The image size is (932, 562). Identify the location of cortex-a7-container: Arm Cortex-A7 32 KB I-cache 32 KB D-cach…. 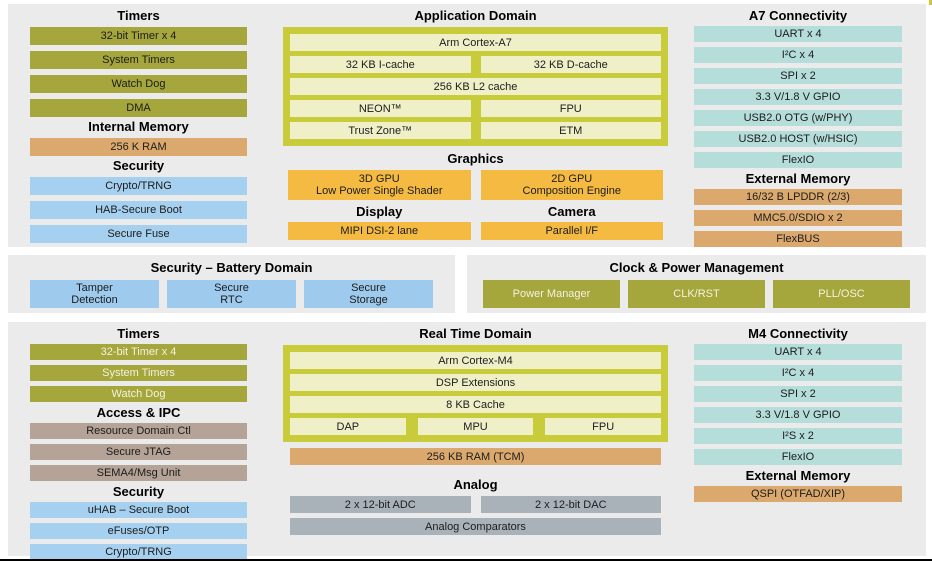
(475, 86).